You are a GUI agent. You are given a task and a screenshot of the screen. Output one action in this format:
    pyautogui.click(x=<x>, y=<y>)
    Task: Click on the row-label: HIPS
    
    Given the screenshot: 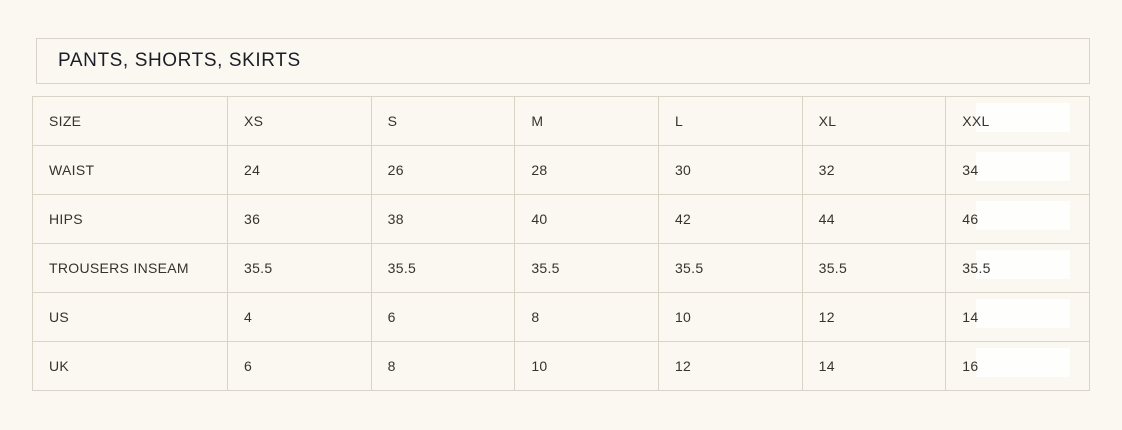 What is the action you would take?
    pyautogui.click(x=66, y=219)
    